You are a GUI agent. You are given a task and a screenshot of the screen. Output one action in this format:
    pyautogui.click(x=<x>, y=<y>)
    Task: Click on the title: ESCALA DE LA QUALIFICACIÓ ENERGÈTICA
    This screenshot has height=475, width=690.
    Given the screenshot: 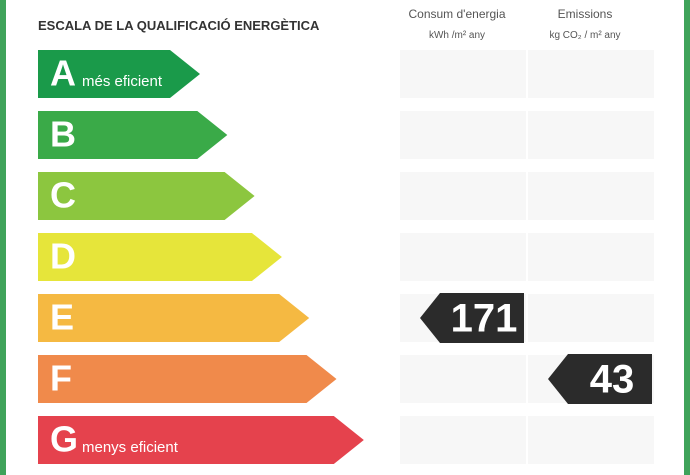 What is the action you would take?
    pyautogui.click(x=179, y=25)
    